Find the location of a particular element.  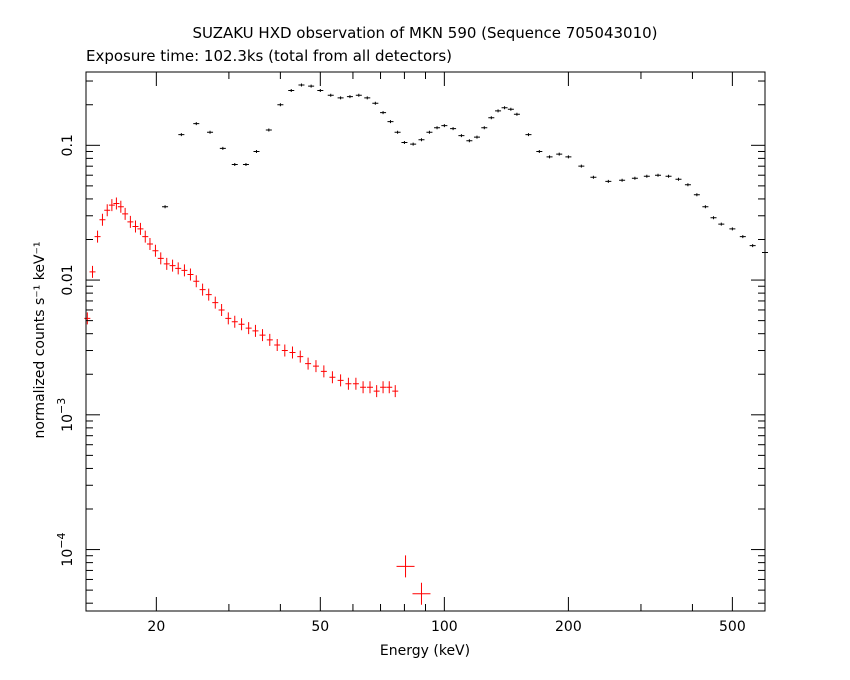

y-tick-label: 10−3 is located at coordinates (65, 415).